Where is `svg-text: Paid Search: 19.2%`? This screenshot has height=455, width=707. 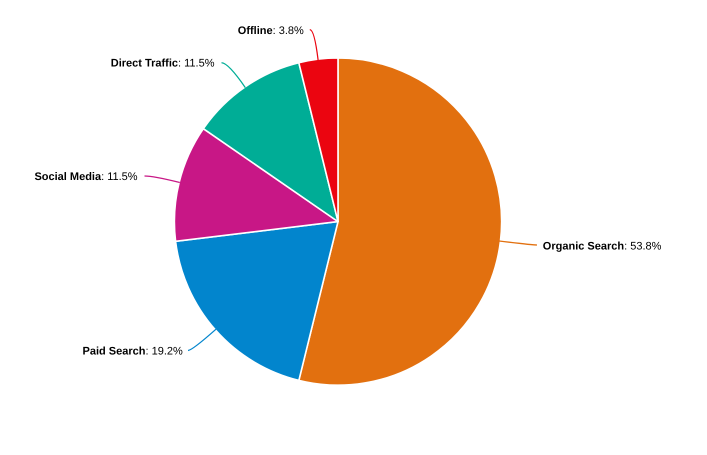 svg-text: Paid Search: 19.2% is located at coordinates (133, 352).